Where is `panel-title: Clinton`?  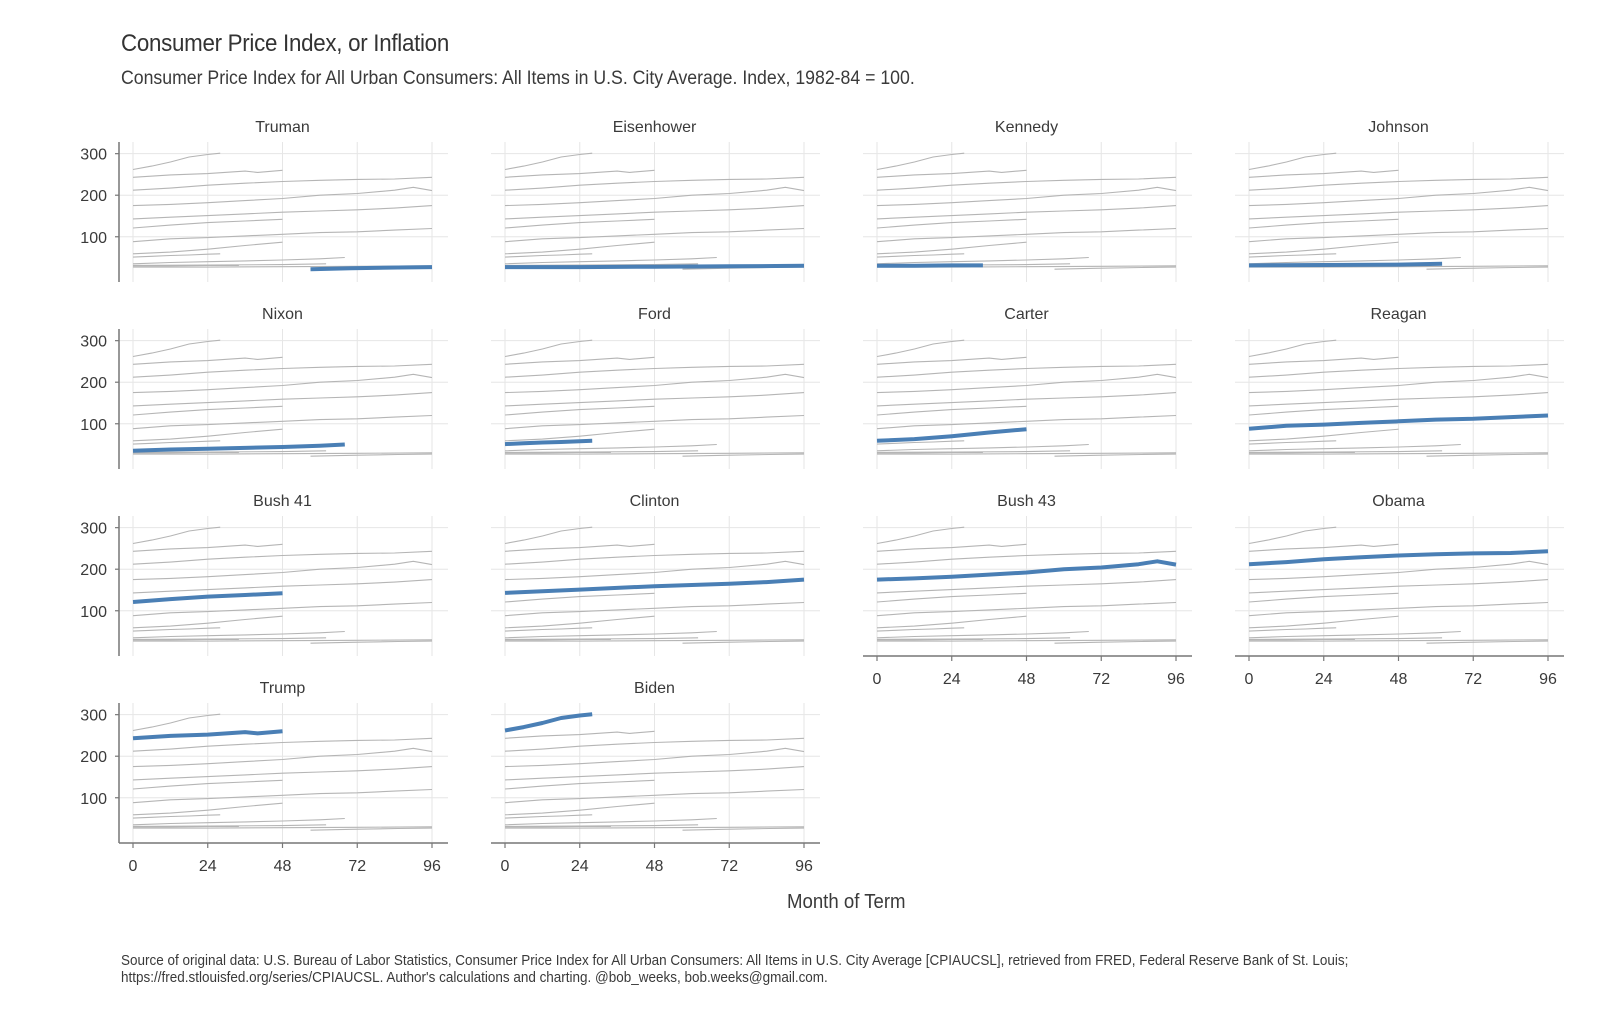 panel-title: Clinton is located at coordinates (655, 501).